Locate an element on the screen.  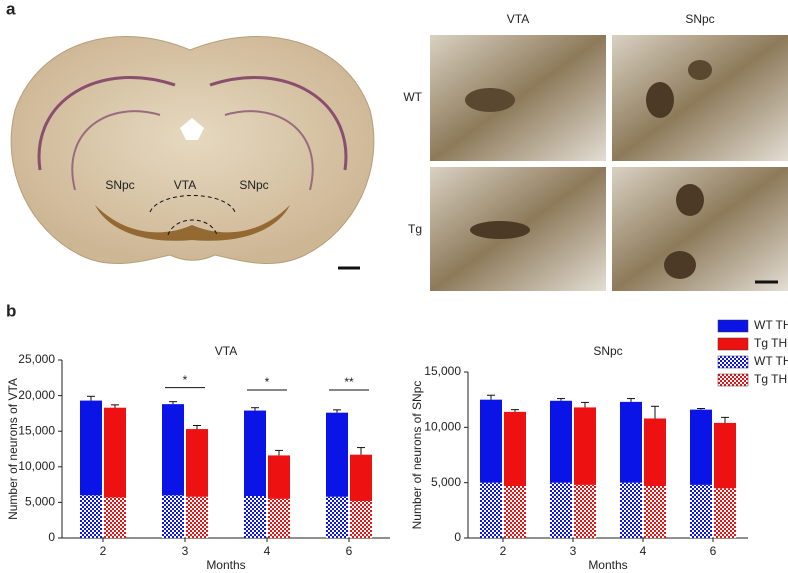
legend-label: WT TH⁻ is located at coordinates (771, 361).